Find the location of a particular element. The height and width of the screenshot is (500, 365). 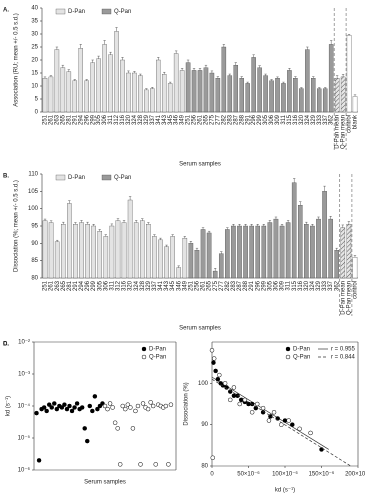

y-tick-label: 5 is located at coordinates (37, 100).